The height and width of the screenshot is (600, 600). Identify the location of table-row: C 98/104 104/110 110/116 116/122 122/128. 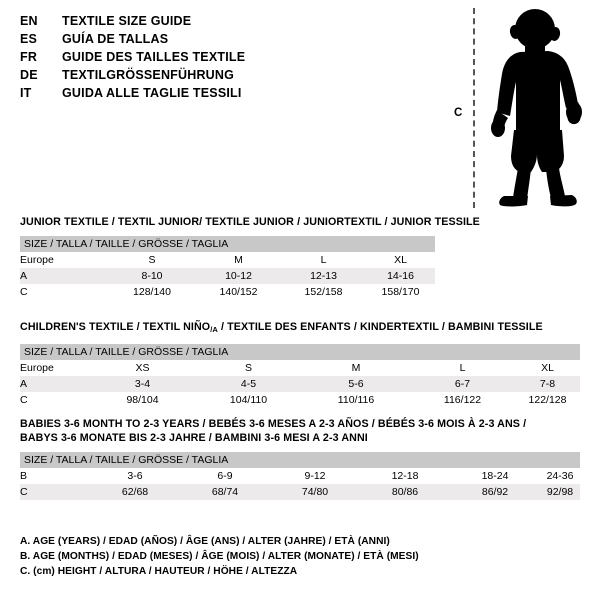
(300, 400).